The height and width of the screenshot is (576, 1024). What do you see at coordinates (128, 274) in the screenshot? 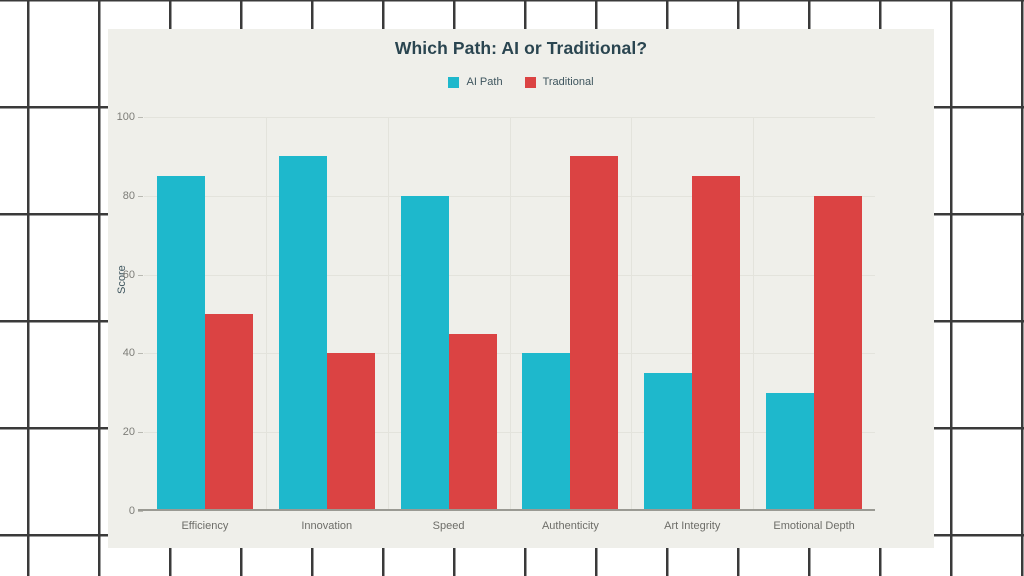
I see `y-tick-label: 60` at bounding box center [128, 274].